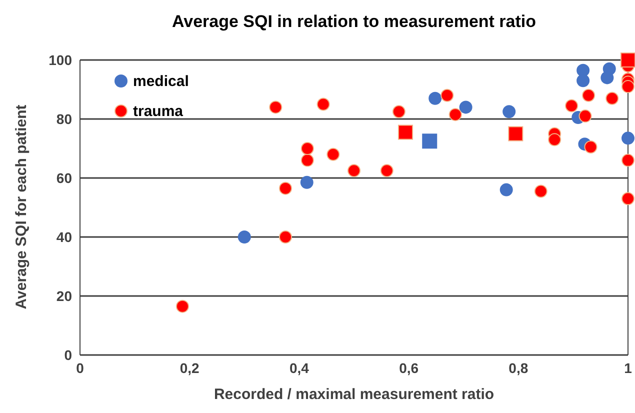 This screenshot has width=635, height=413. Describe the element at coordinates (354, 22) in the screenshot. I see `chart-title: Average SQI in relation to measurement ratio` at that location.